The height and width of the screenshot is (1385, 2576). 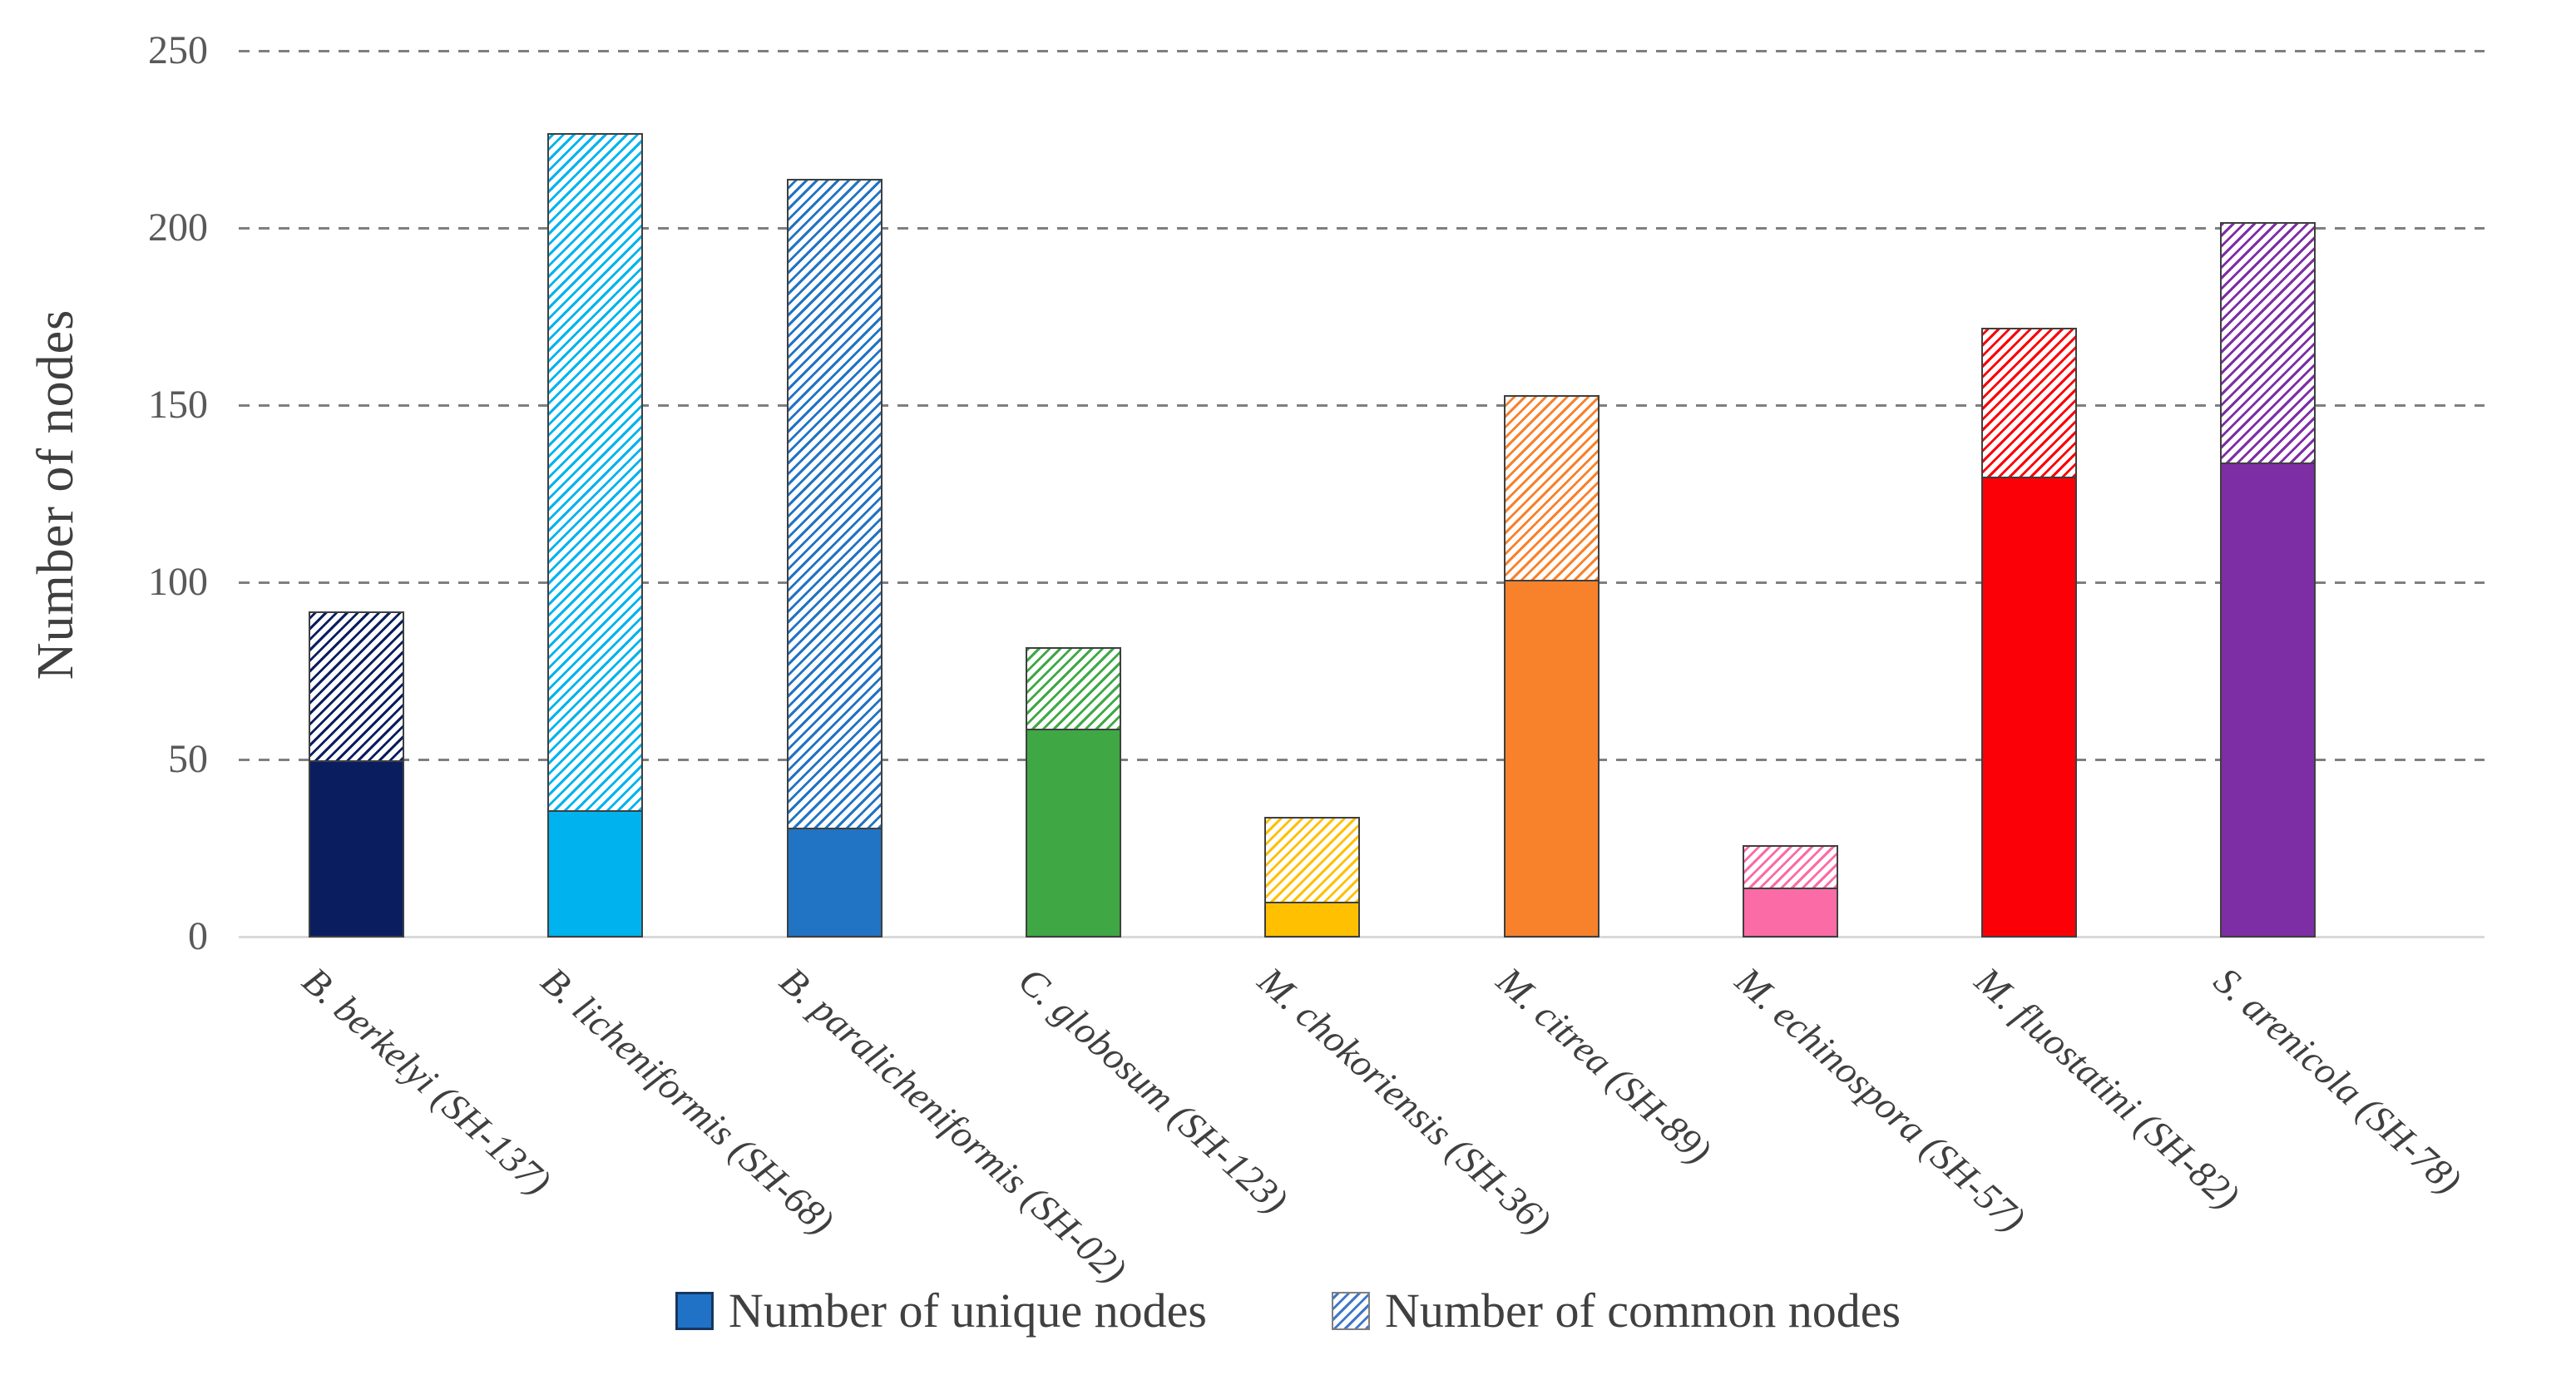 I want to click on bar-5-common-segment, so click(x=1312, y=860).